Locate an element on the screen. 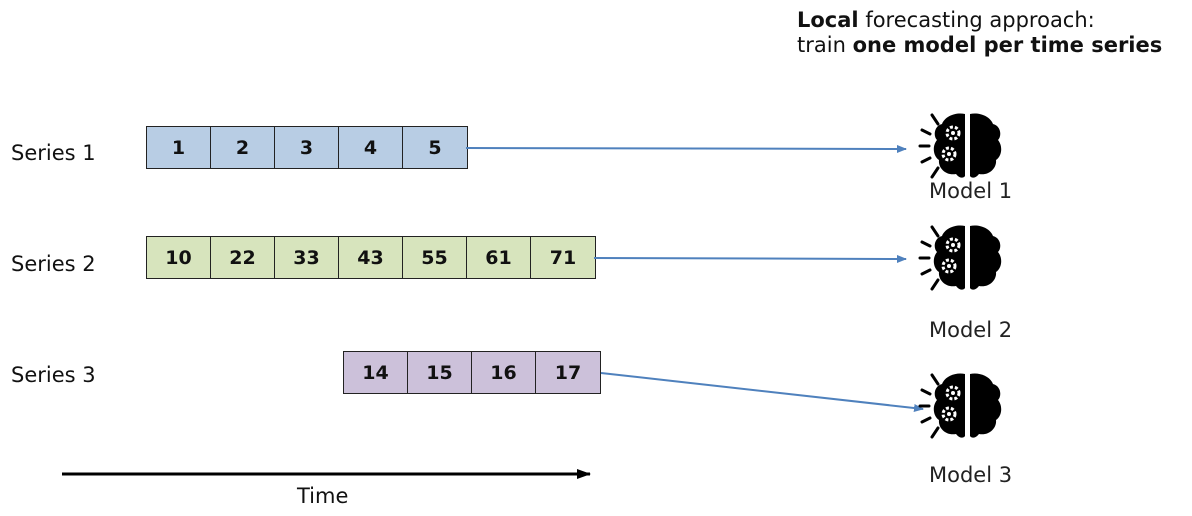 This screenshot has width=1192, height=516. series-2-cell: 61 is located at coordinates (499, 257).